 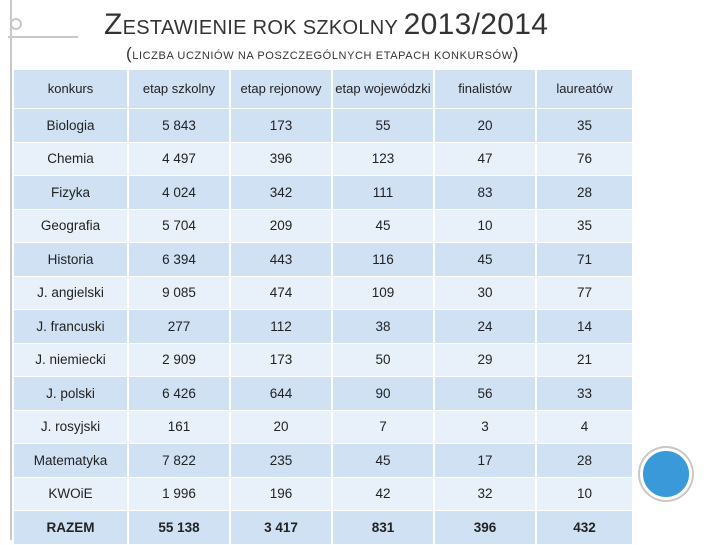 I want to click on title-year: 2013/2014, so click(x=476, y=24).